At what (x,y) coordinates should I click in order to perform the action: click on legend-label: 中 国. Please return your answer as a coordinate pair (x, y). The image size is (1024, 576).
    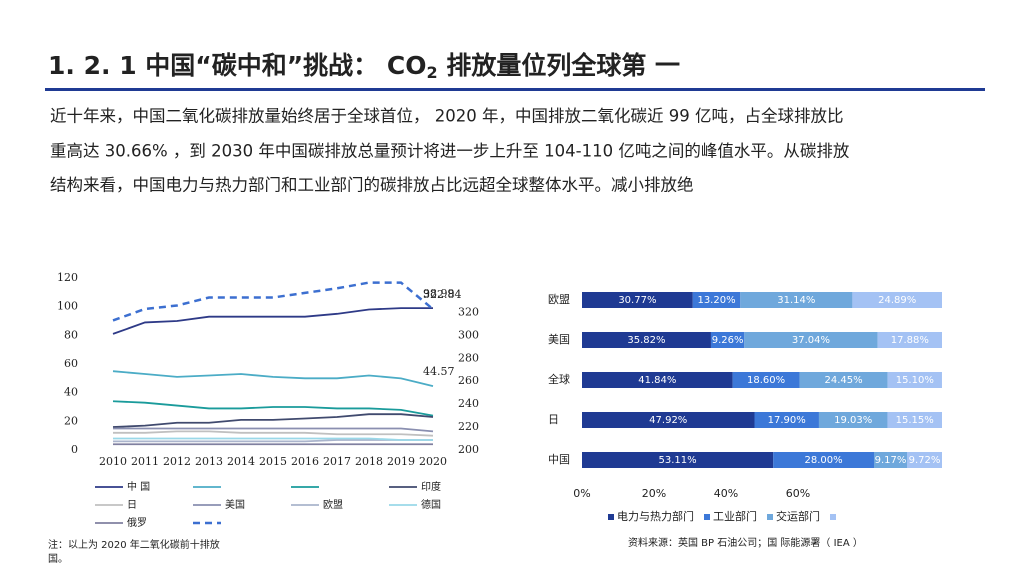
    Looking at the image, I should click on (138, 486).